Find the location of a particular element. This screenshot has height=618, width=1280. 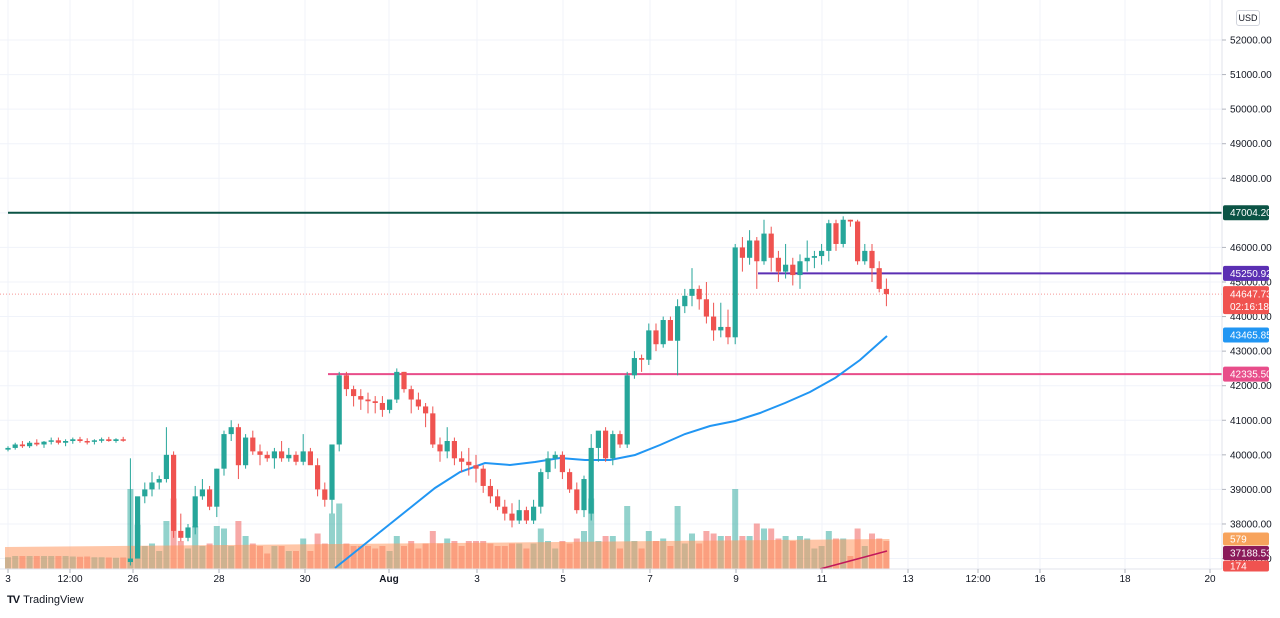

price-tick-label: 51000.00 is located at coordinates (1251, 75).